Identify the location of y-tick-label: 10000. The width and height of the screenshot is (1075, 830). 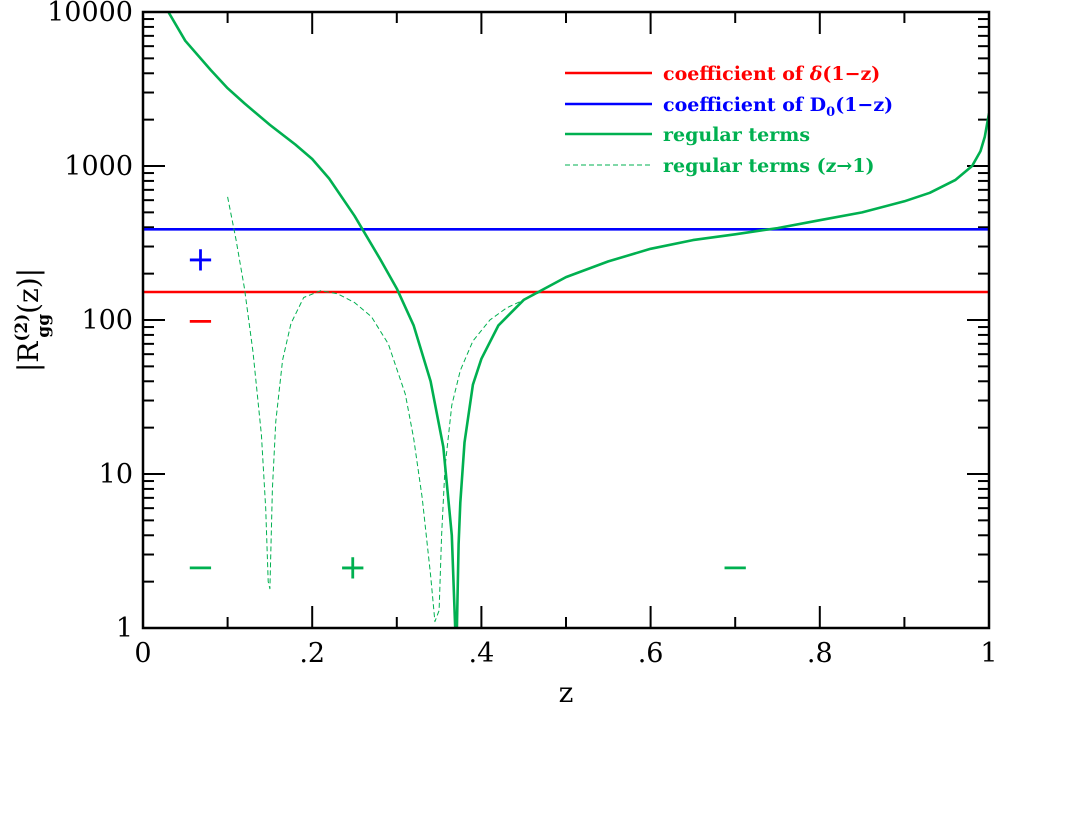
(90, 14).